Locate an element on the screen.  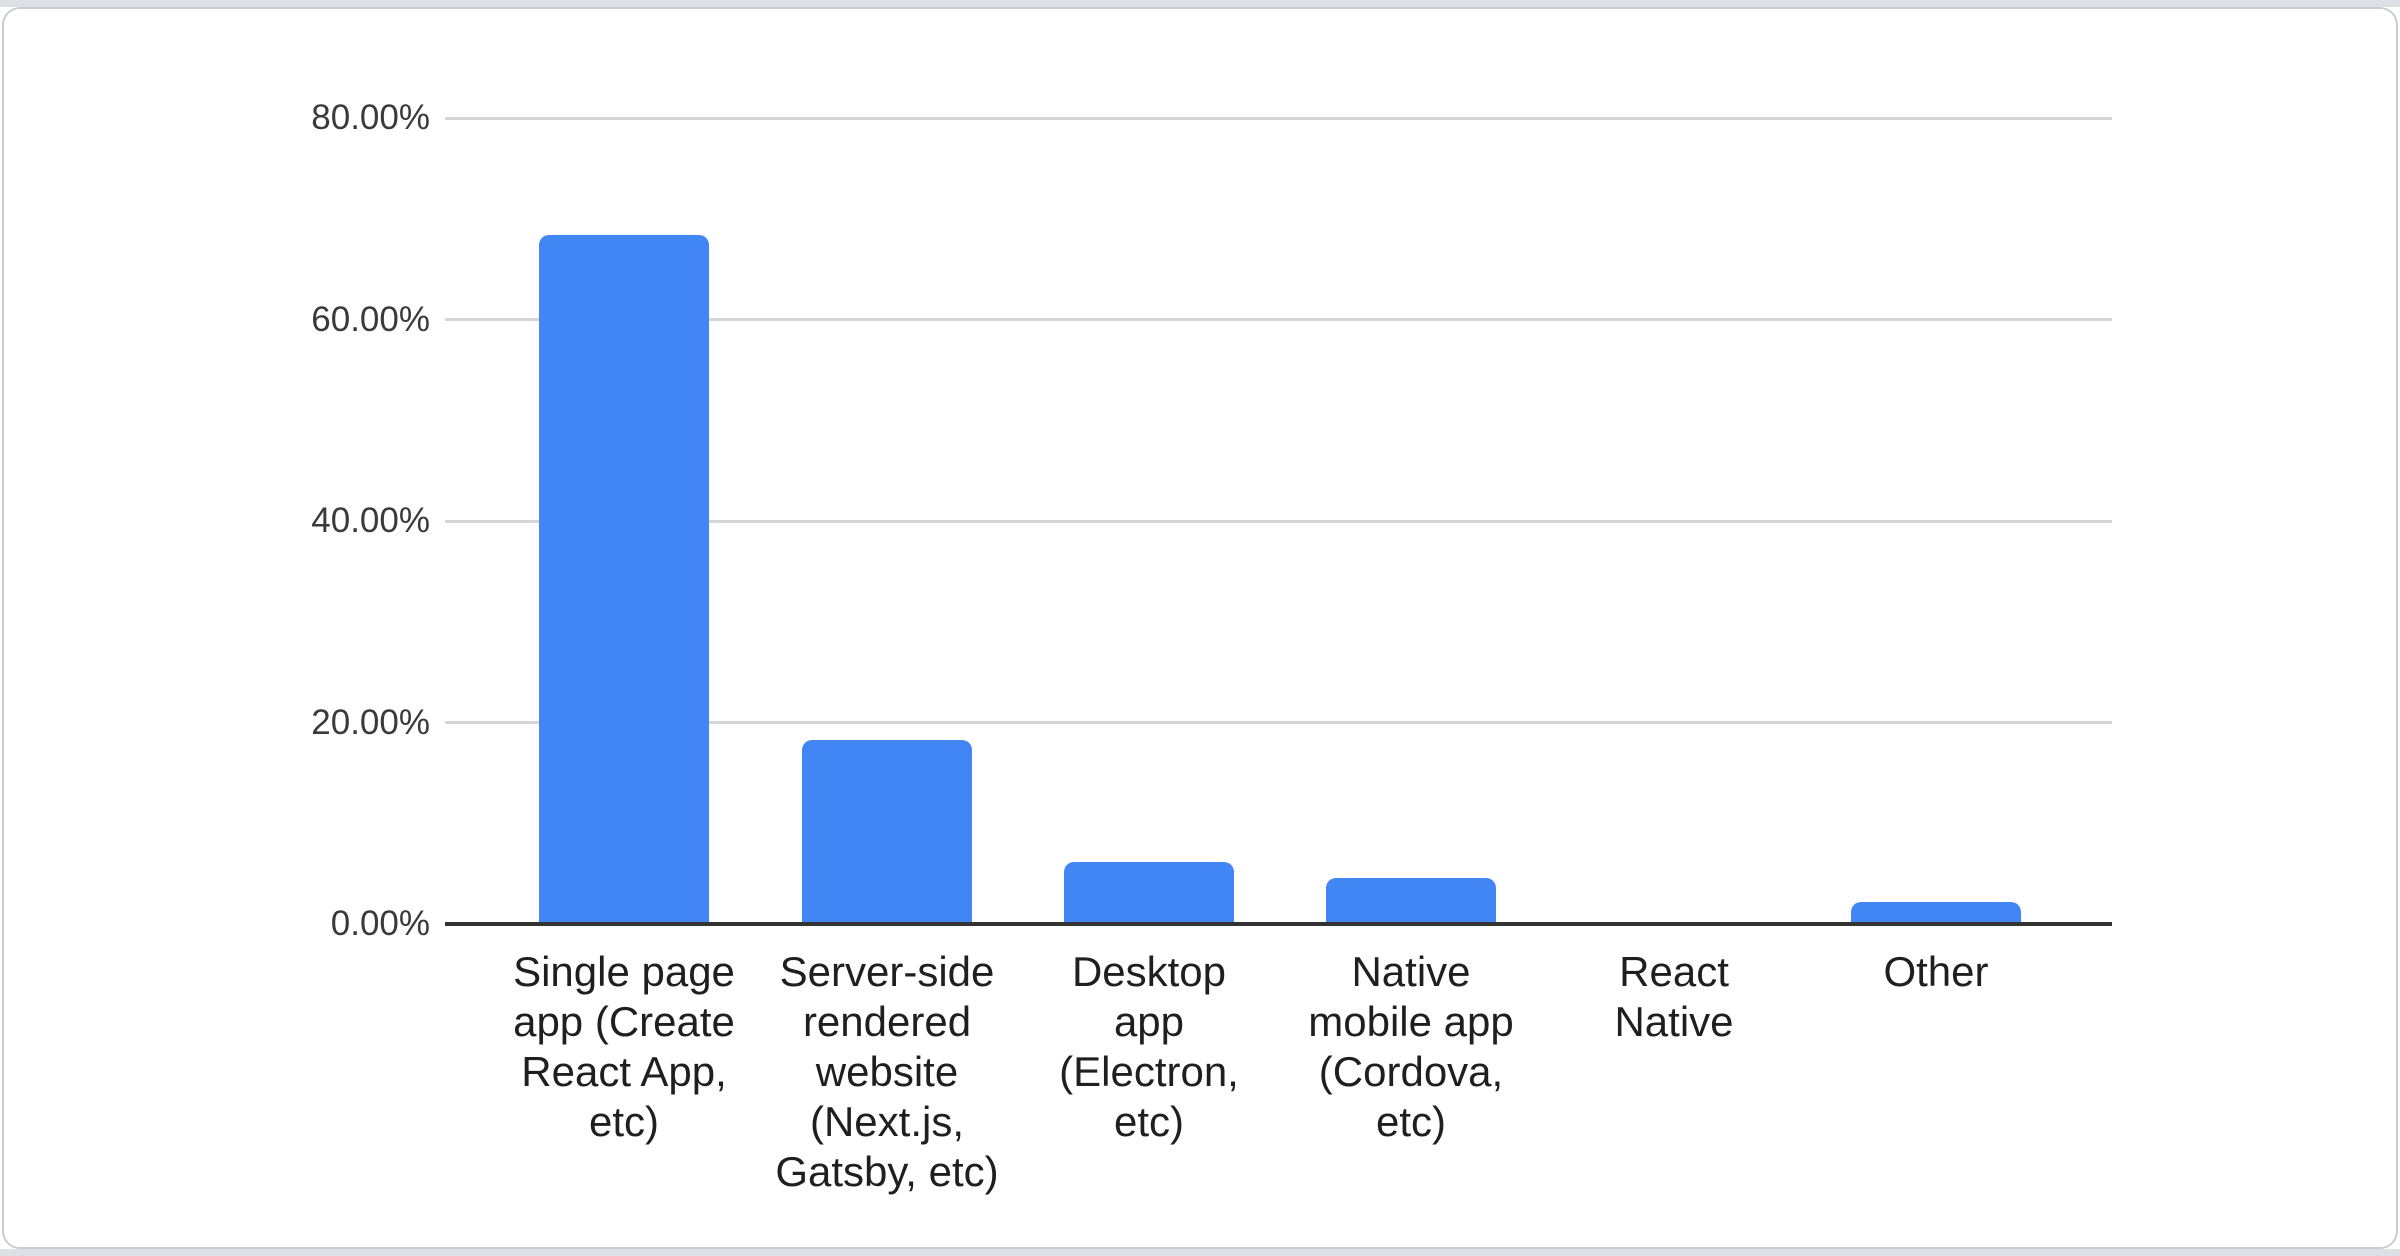
x-axis-label: React Native is located at coordinates (1674, 996).